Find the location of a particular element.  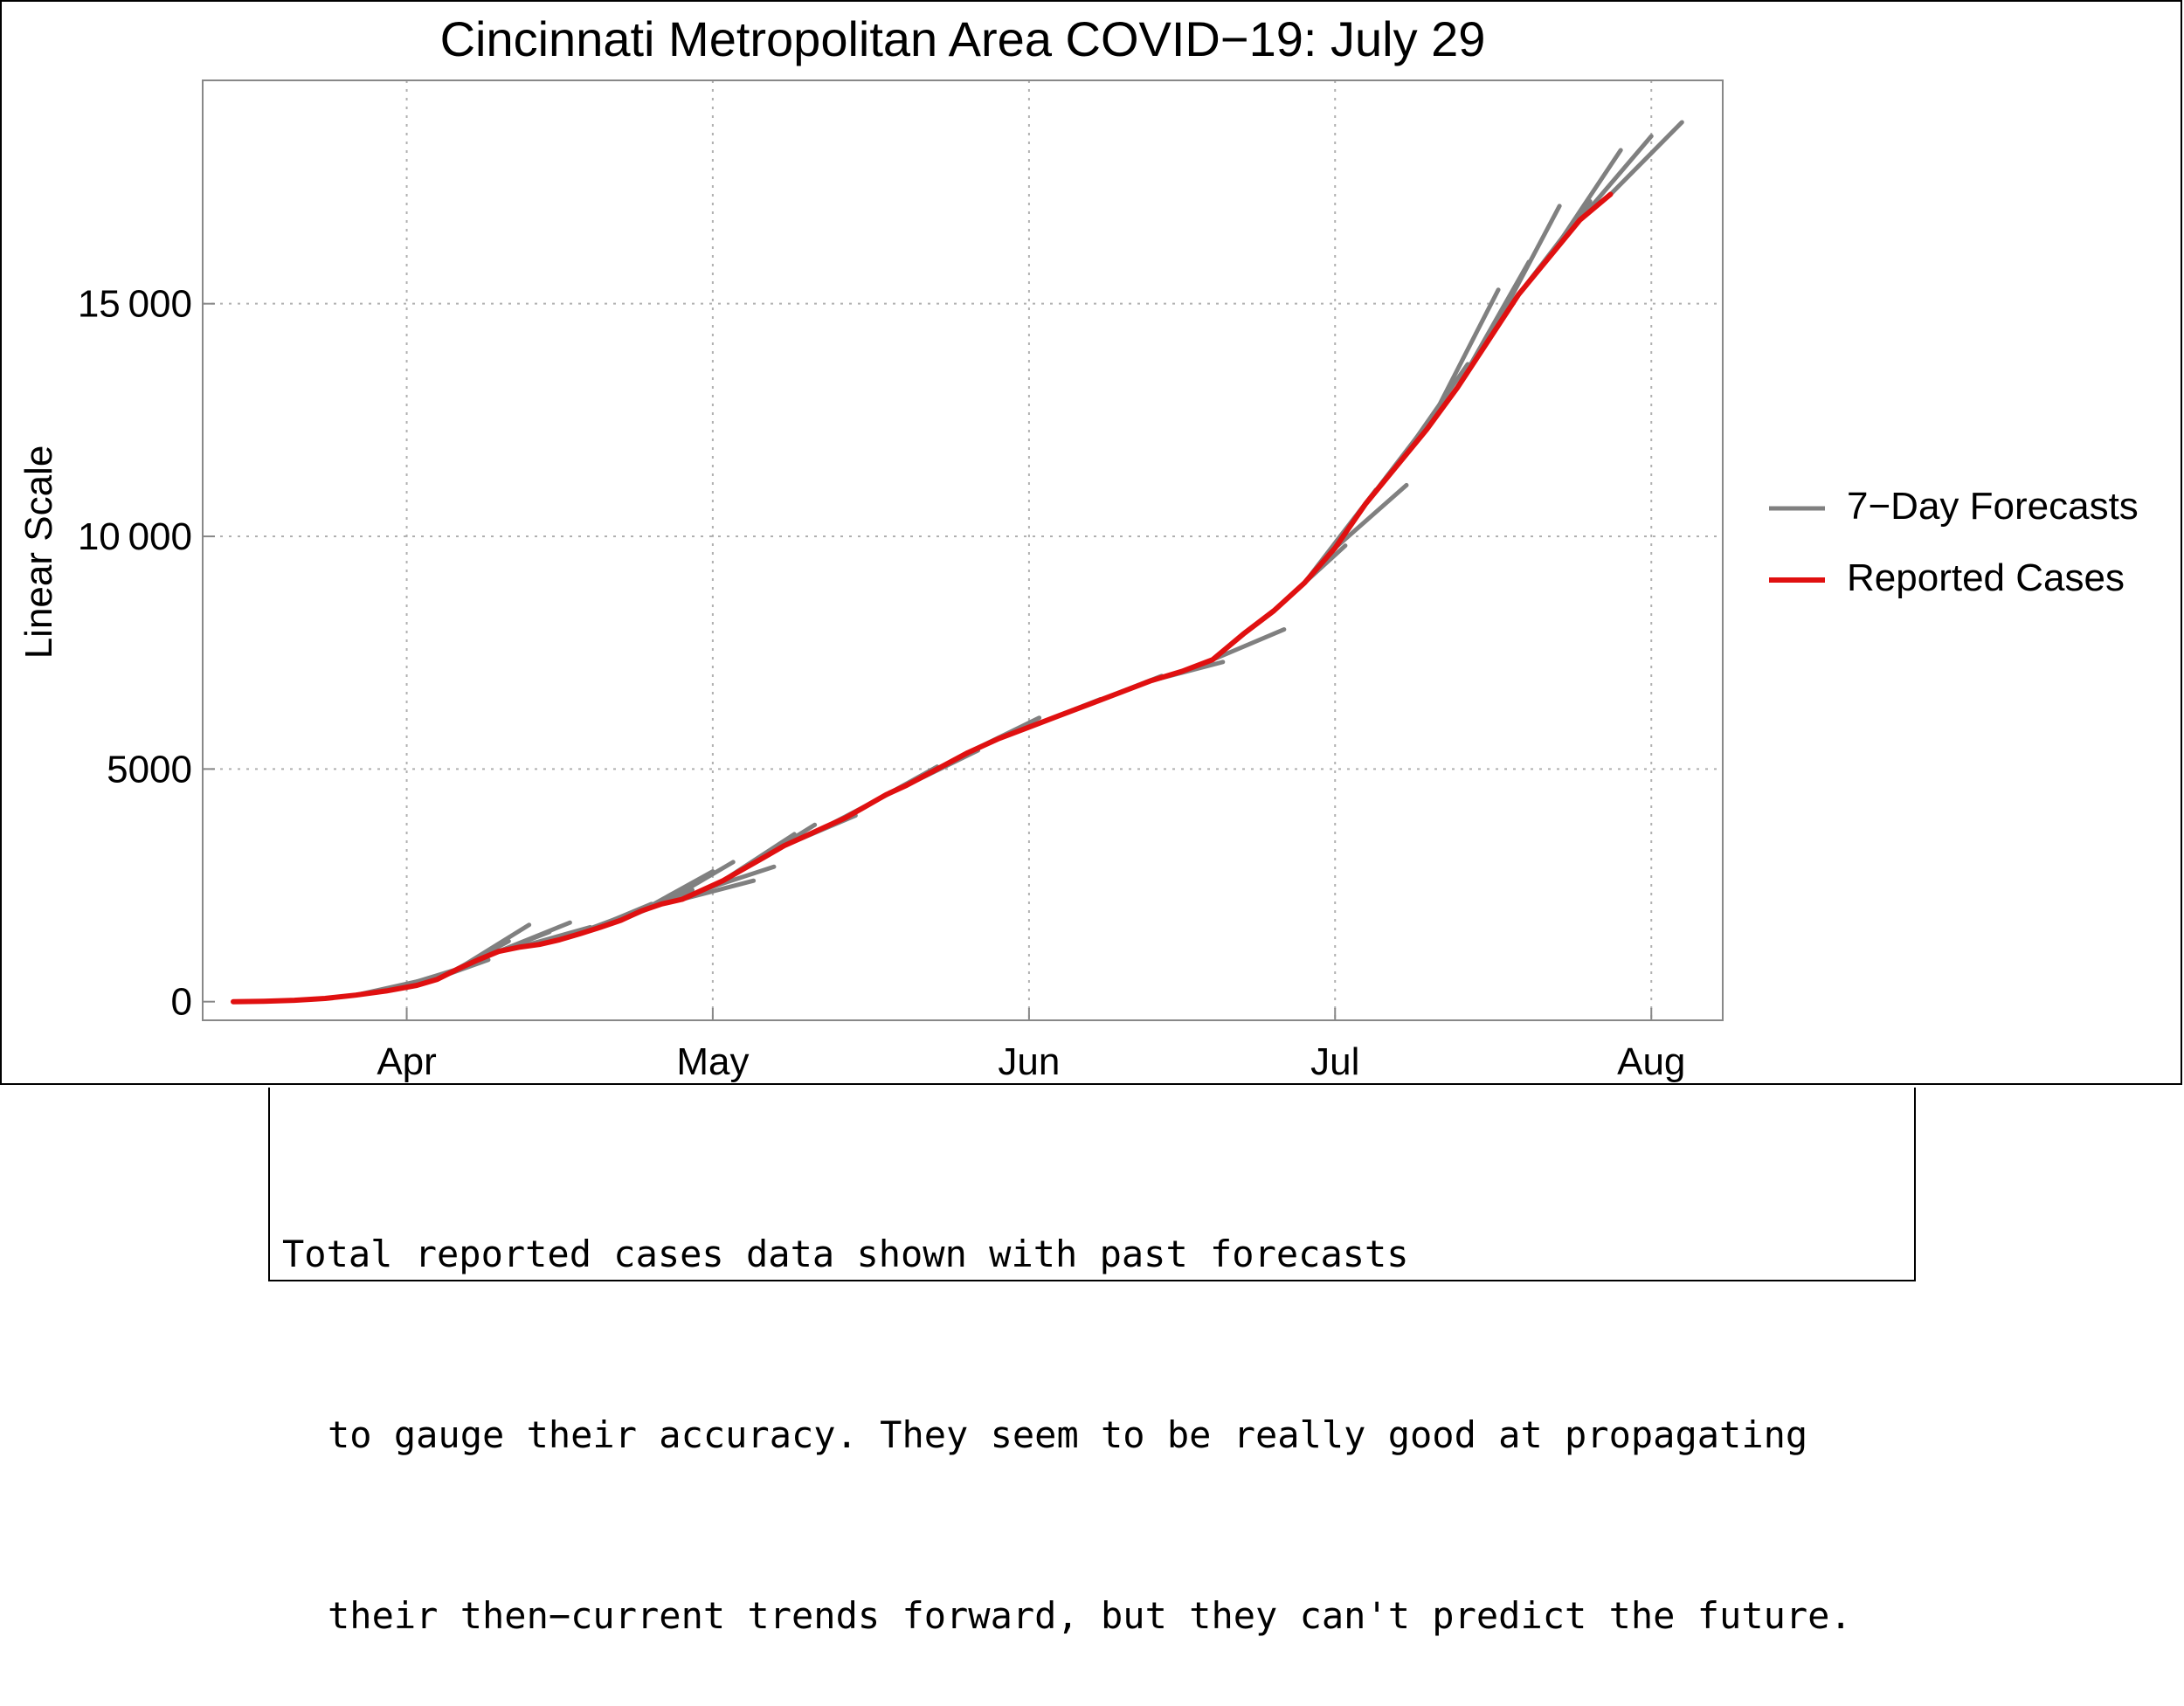

legend-forecast-label: 7−Day Forecasts is located at coordinates (1993, 506).